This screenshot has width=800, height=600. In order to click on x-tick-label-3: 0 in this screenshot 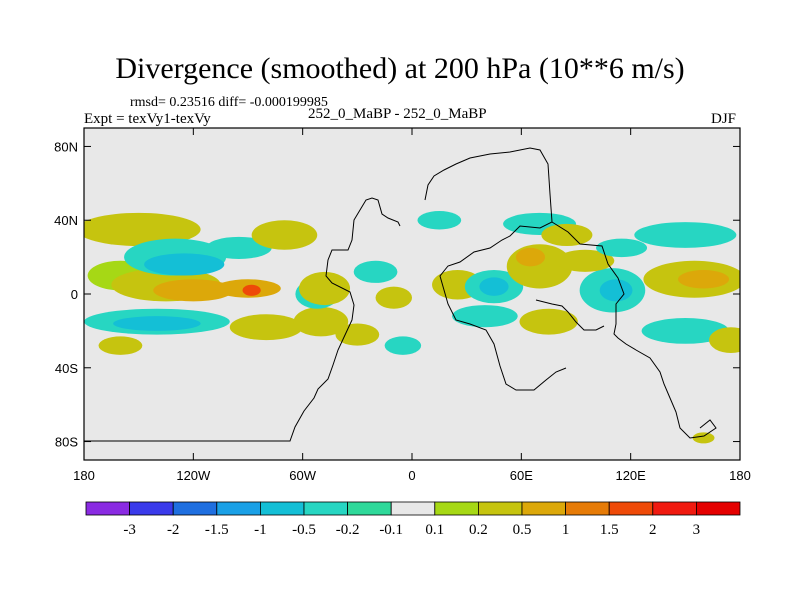, I will do `click(411, 475)`.